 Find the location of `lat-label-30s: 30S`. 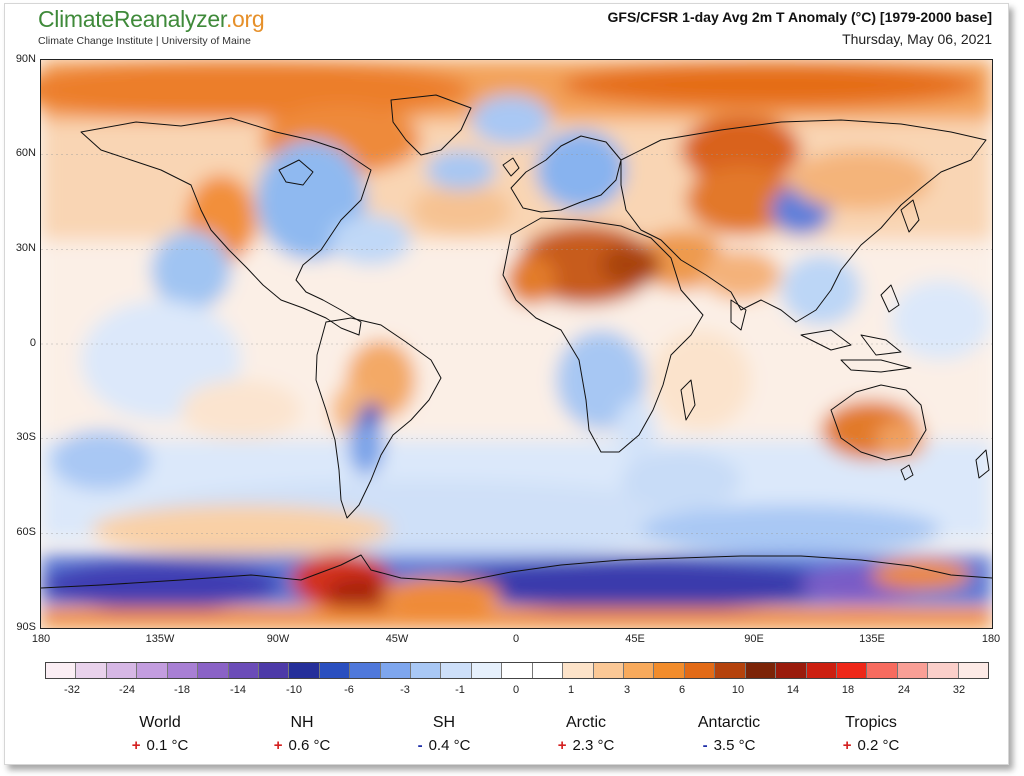

lat-label-30s: 30S is located at coordinates (26, 437).